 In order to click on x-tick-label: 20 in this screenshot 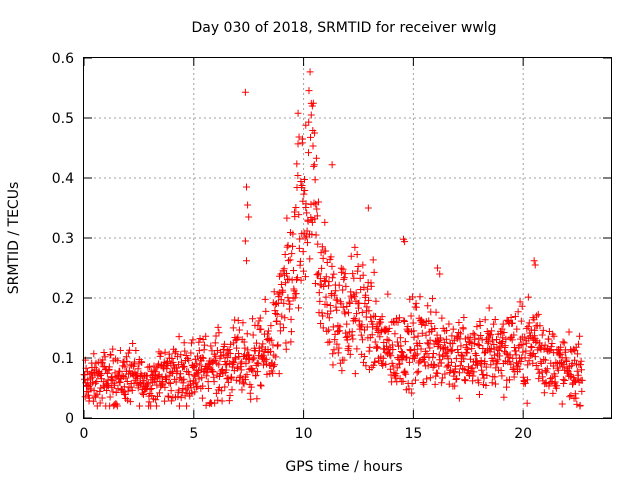, I will do `click(523, 434)`.